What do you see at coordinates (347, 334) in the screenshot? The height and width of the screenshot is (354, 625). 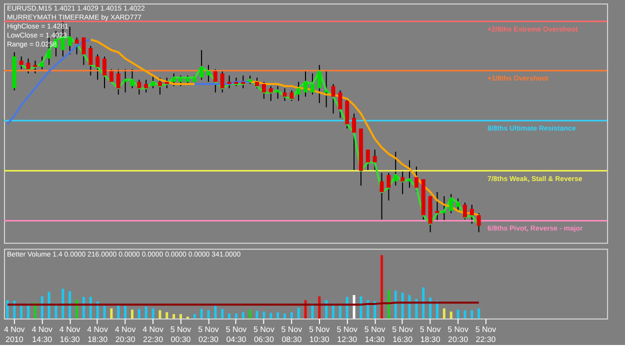 I see `x-tick-label: 5 Nov 12:30` at bounding box center [347, 334].